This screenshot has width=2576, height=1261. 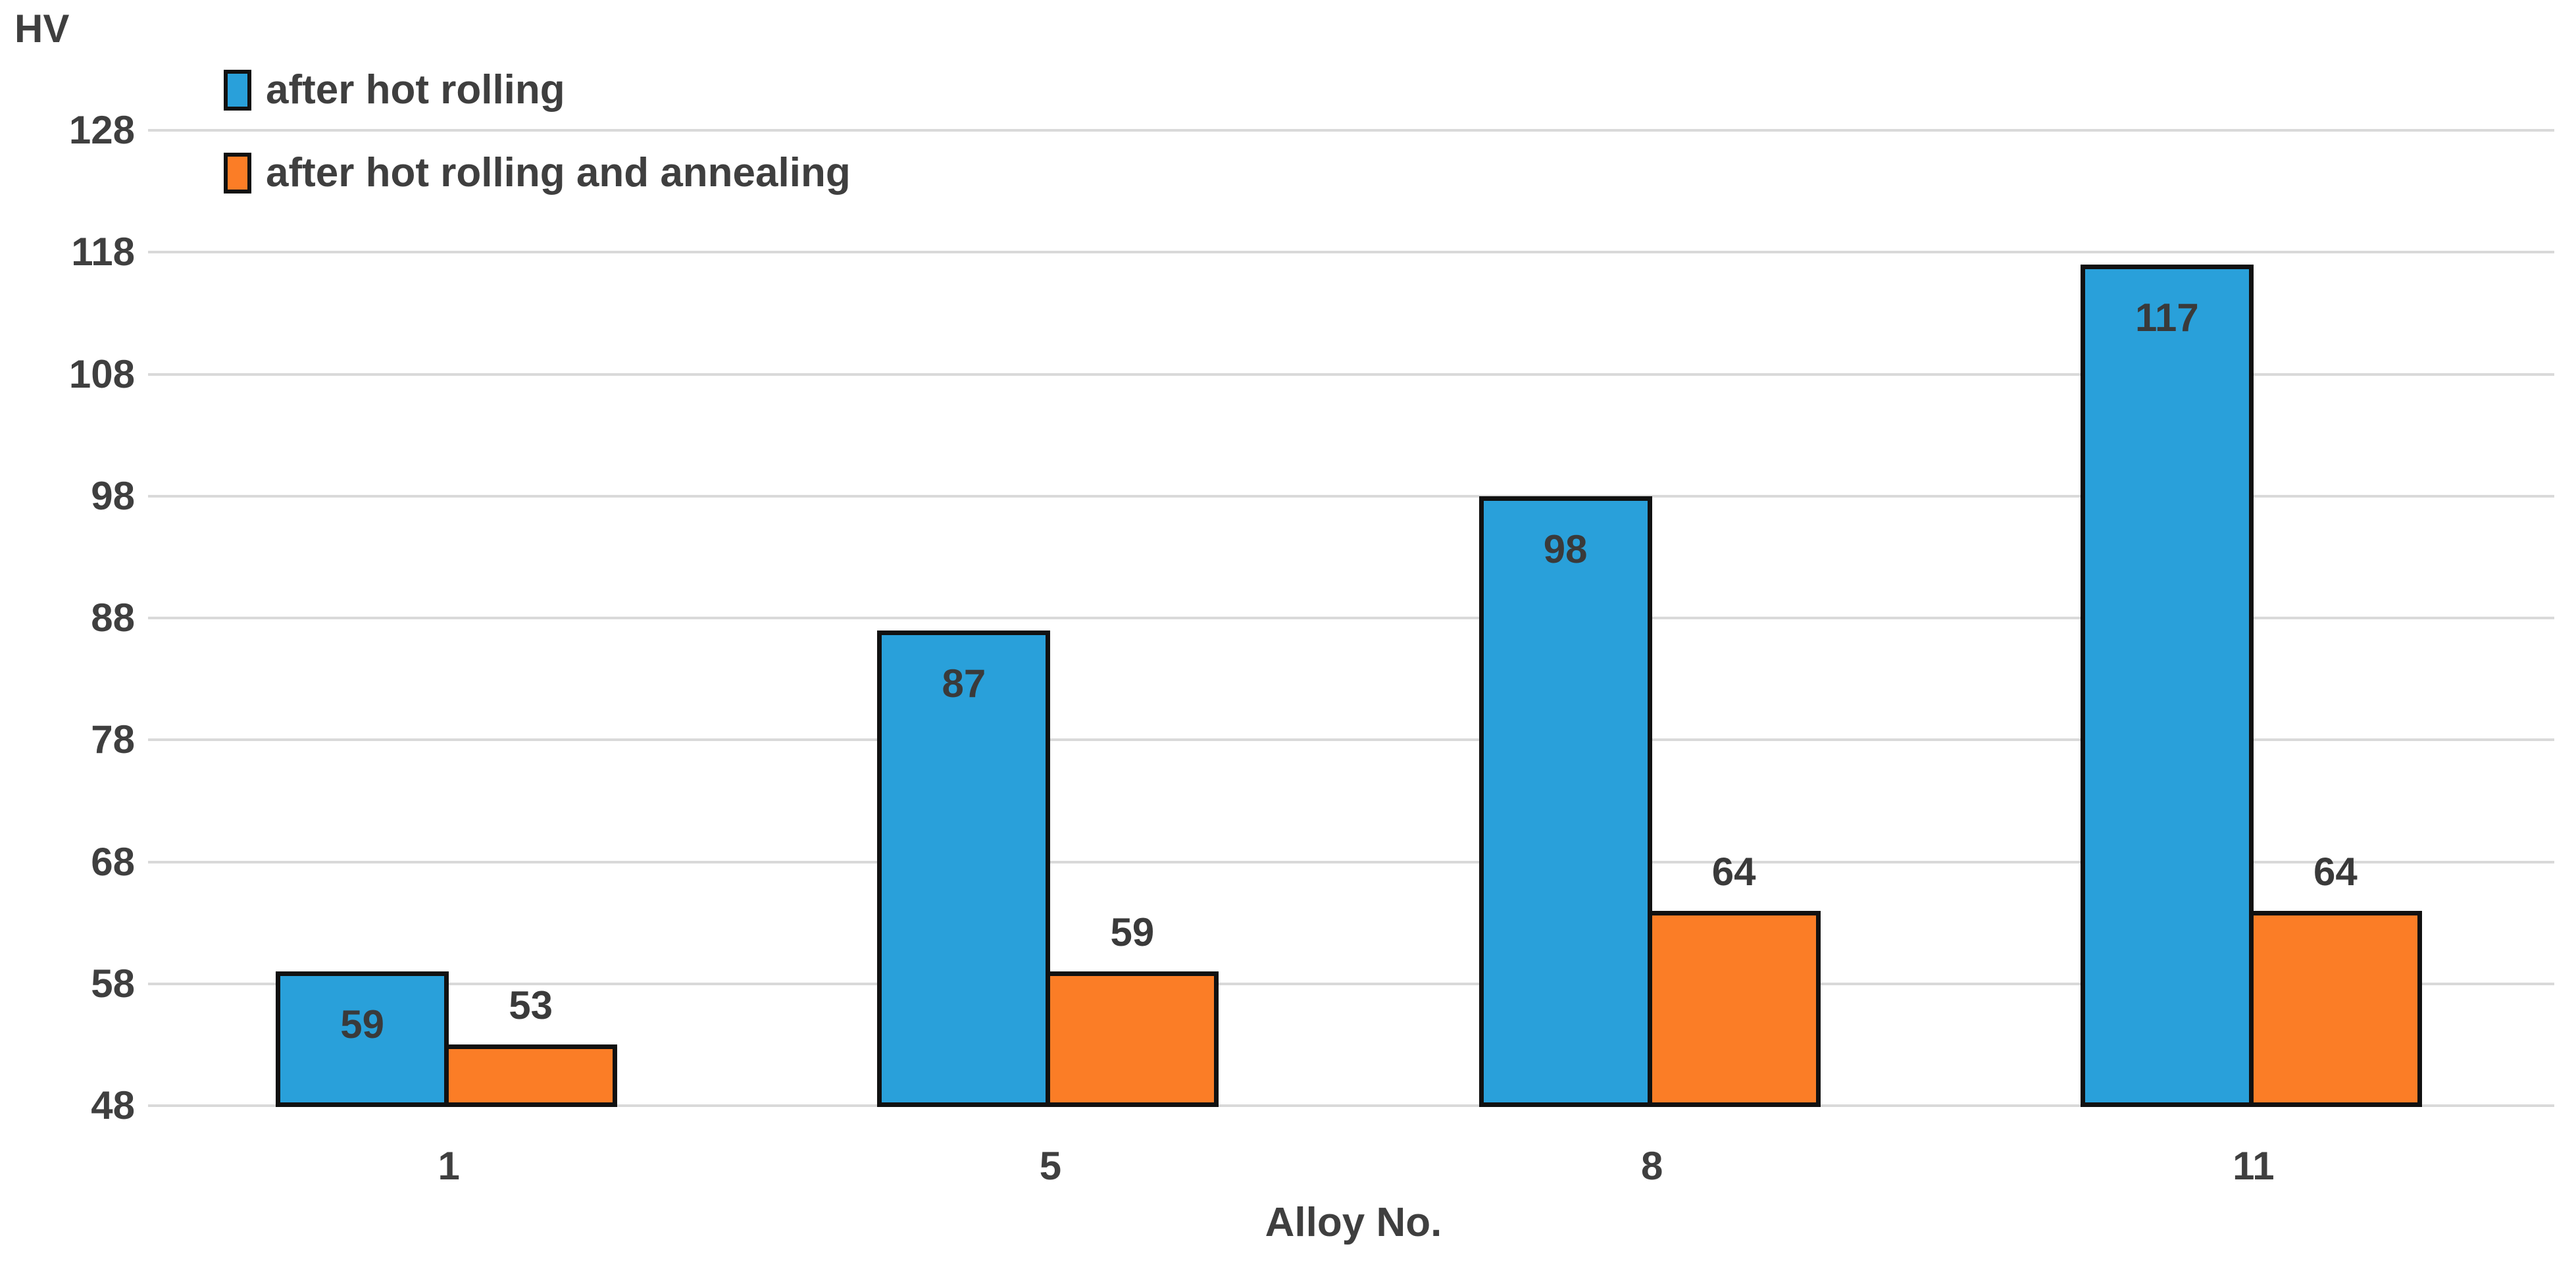 What do you see at coordinates (113, 495) in the screenshot?
I see `y-tick-label: 98` at bounding box center [113, 495].